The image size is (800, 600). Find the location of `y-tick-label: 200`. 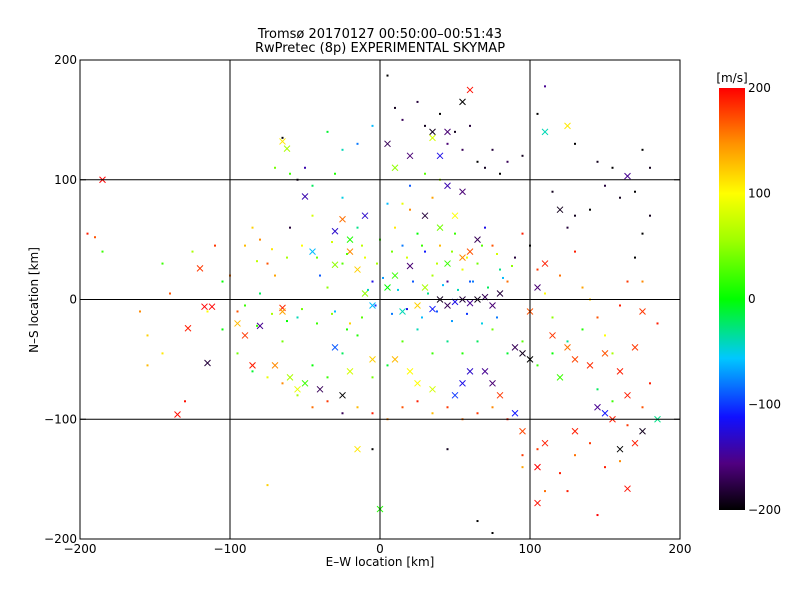

y-tick-label: 200 is located at coordinates (65, 60).